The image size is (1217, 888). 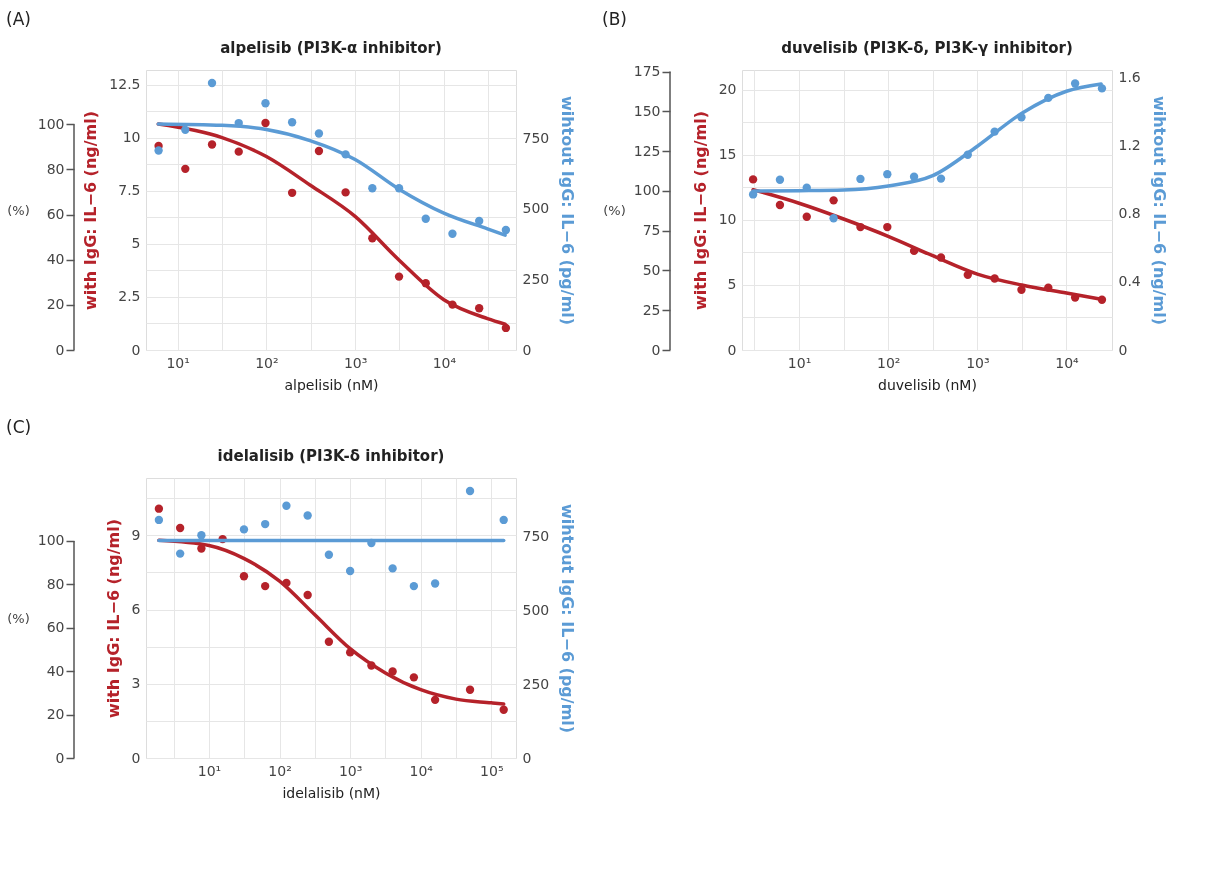 What do you see at coordinates (1129, 213) in the screenshot?
I see `y2-tick-label: 0.8` at bounding box center [1129, 213].